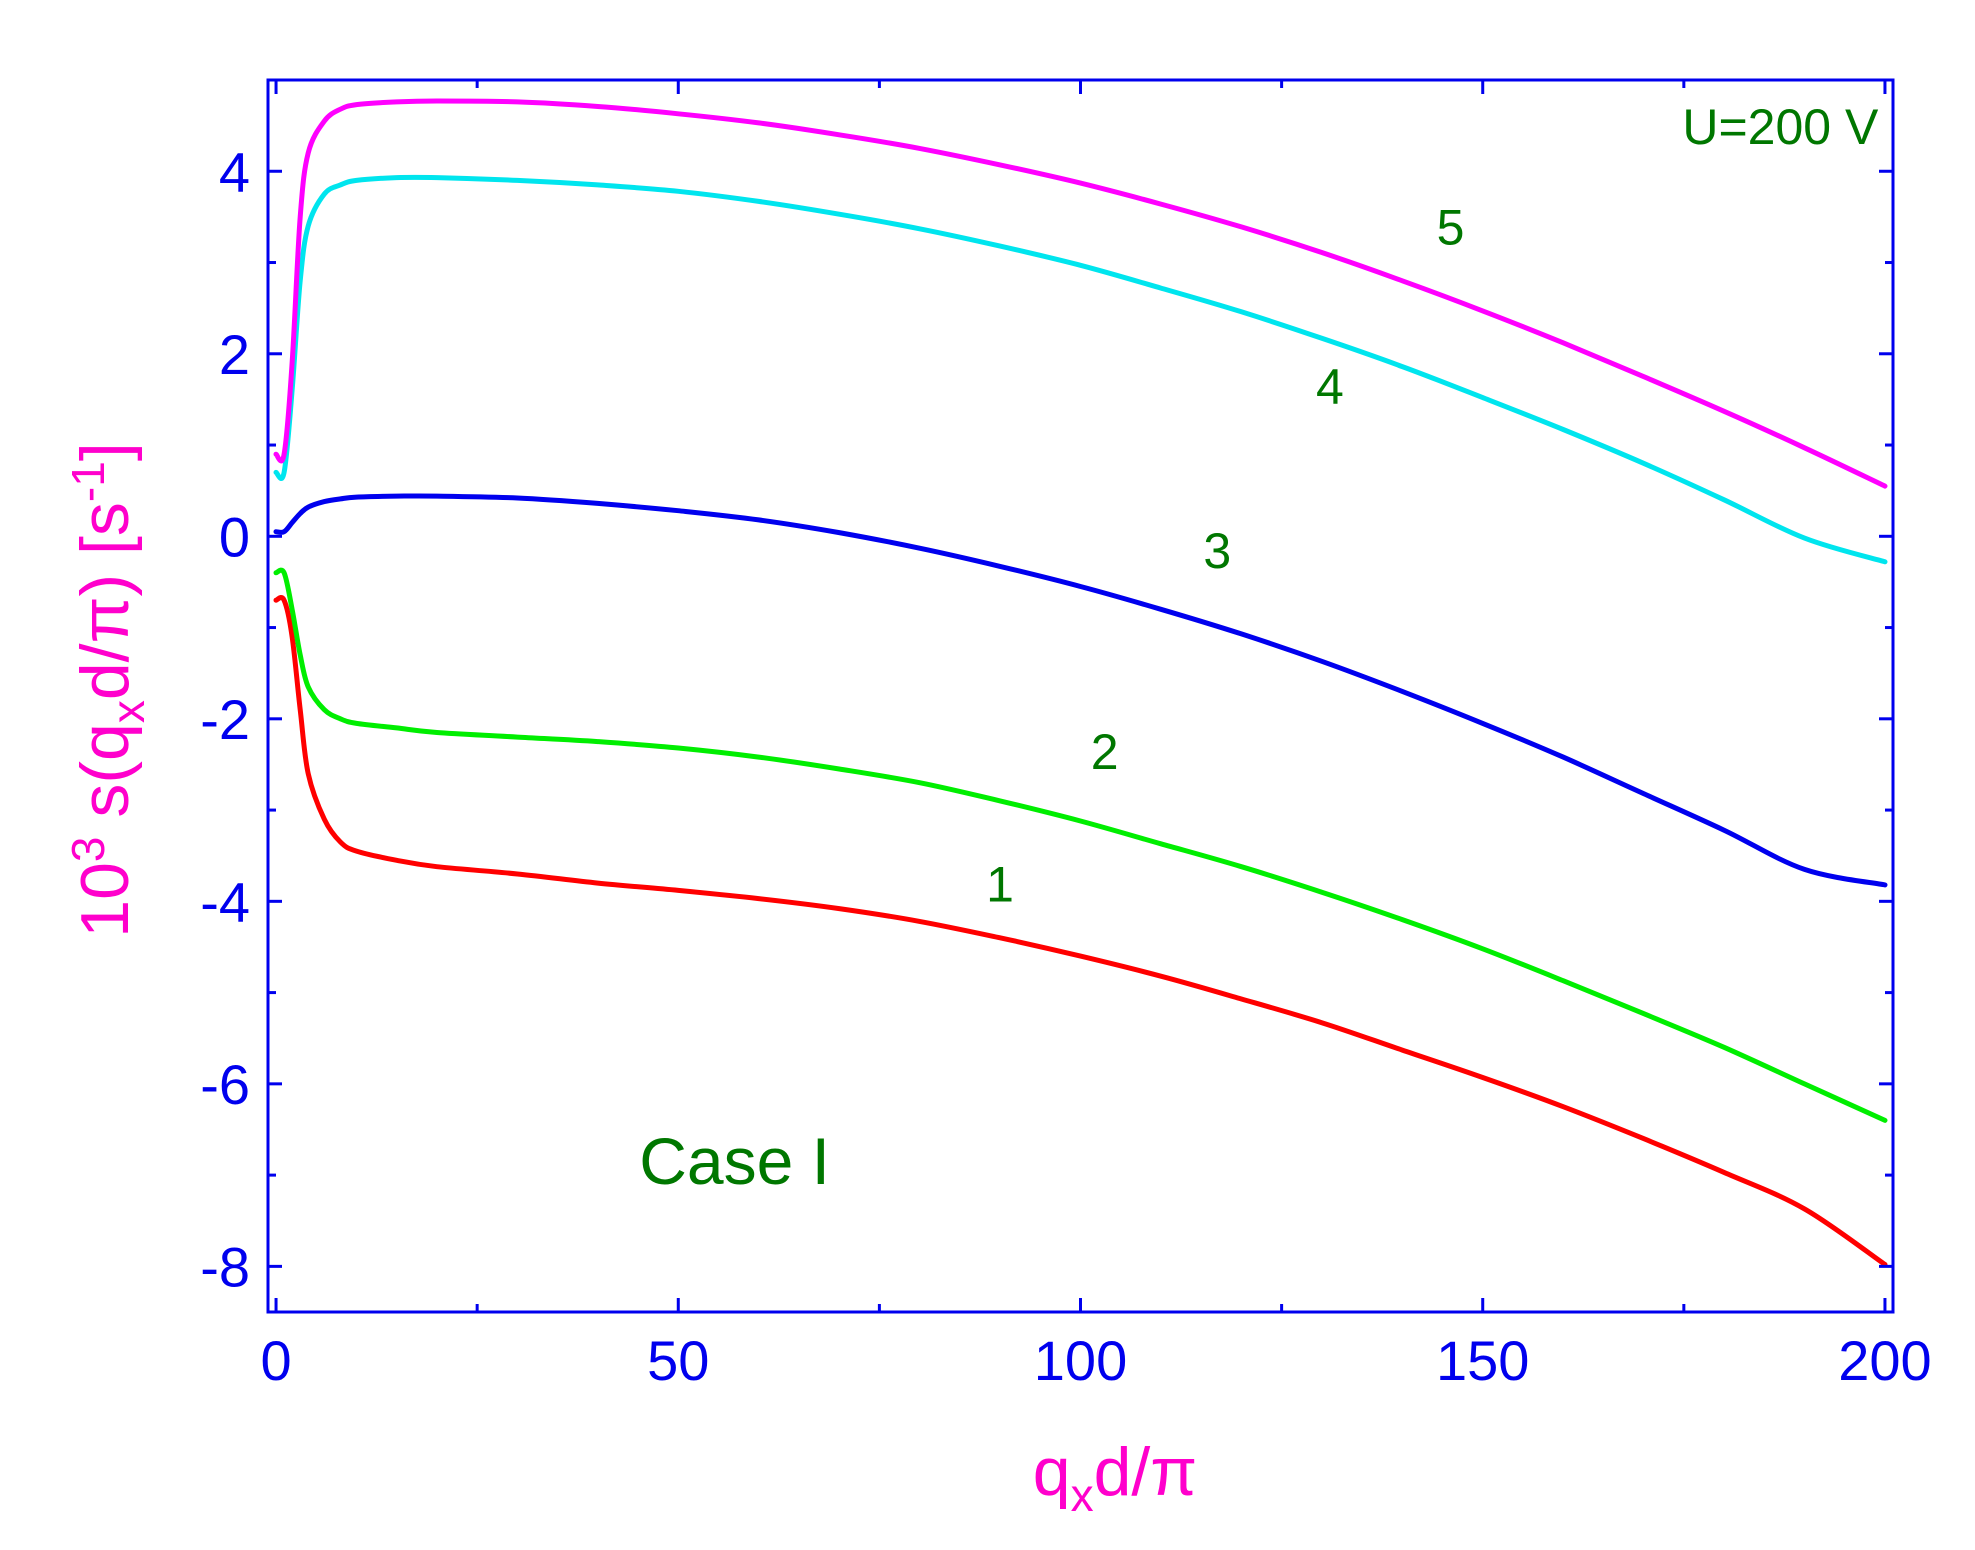  I want to click on series-label-1: 1, so click(1000, 884).